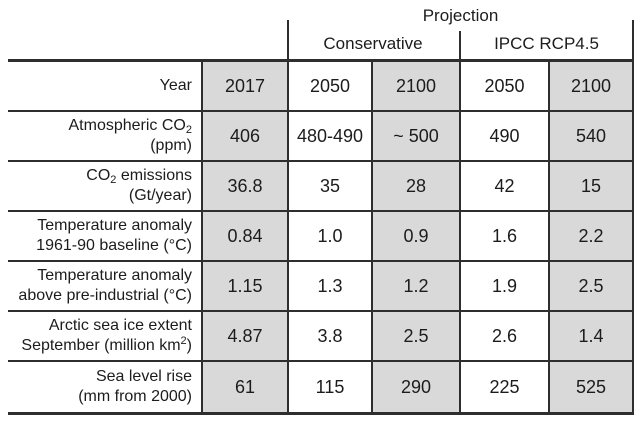 The image size is (640, 422). Describe the element at coordinates (114, 245) in the screenshot. I see `row-label-unit: 1961-90 baseline (°C)` at that location.